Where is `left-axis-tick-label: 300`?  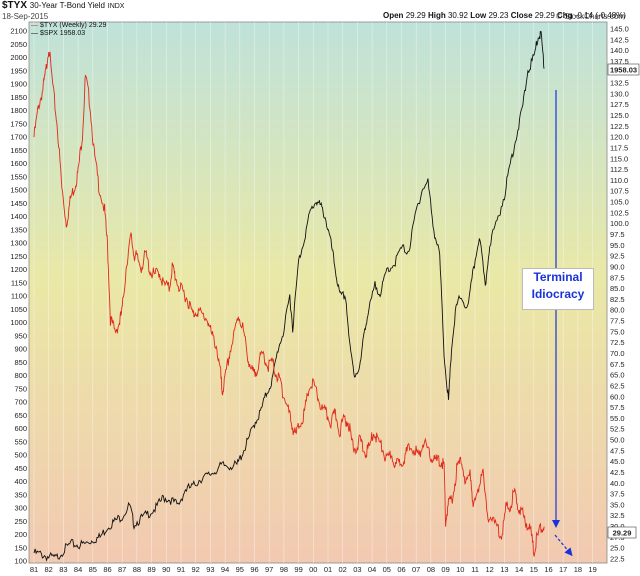
left-axis-tick-label: 300 is located at coordinates (20, 508).